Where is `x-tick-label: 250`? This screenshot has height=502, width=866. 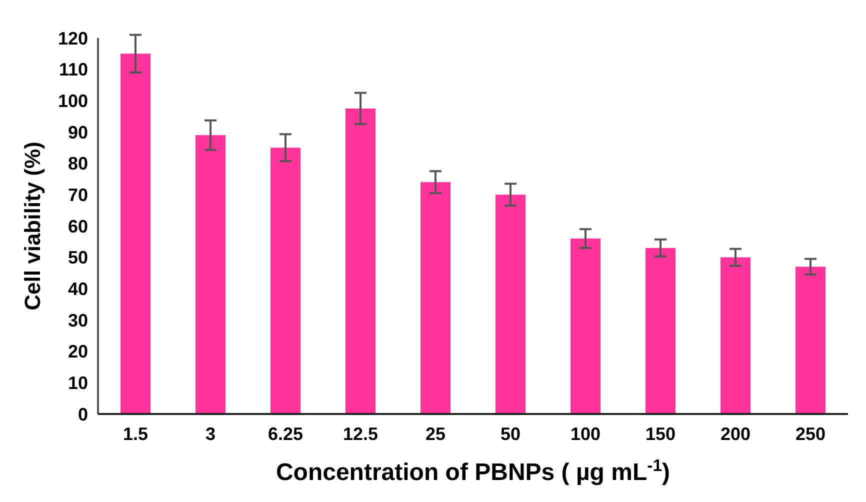
x-tick-label: 250 is located at coordinates (810, 434).